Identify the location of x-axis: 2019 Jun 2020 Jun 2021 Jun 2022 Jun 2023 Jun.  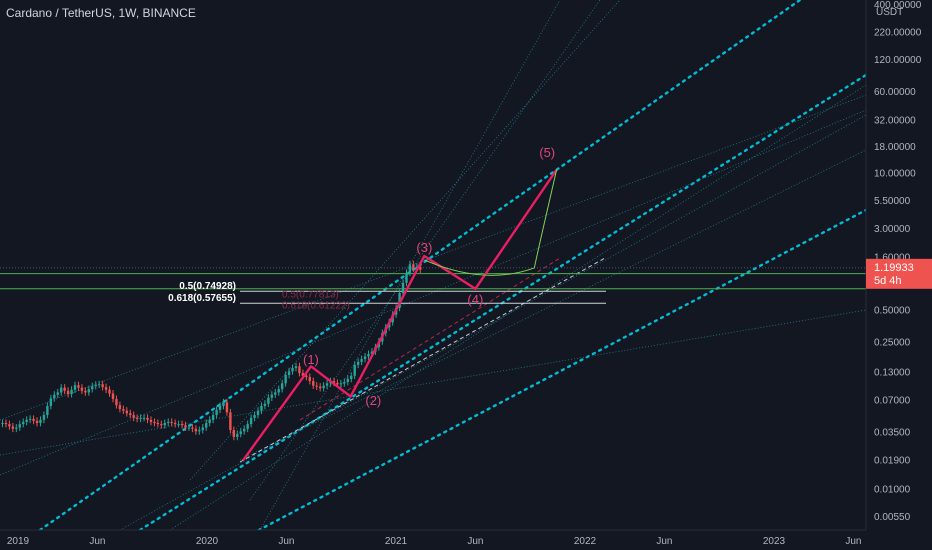
(434, 541).